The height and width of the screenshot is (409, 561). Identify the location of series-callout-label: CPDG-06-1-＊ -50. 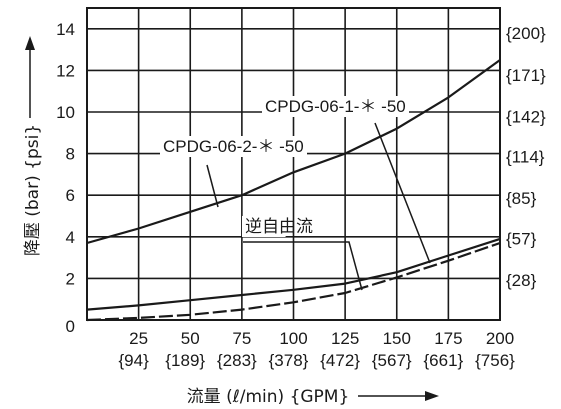
(335, 106).